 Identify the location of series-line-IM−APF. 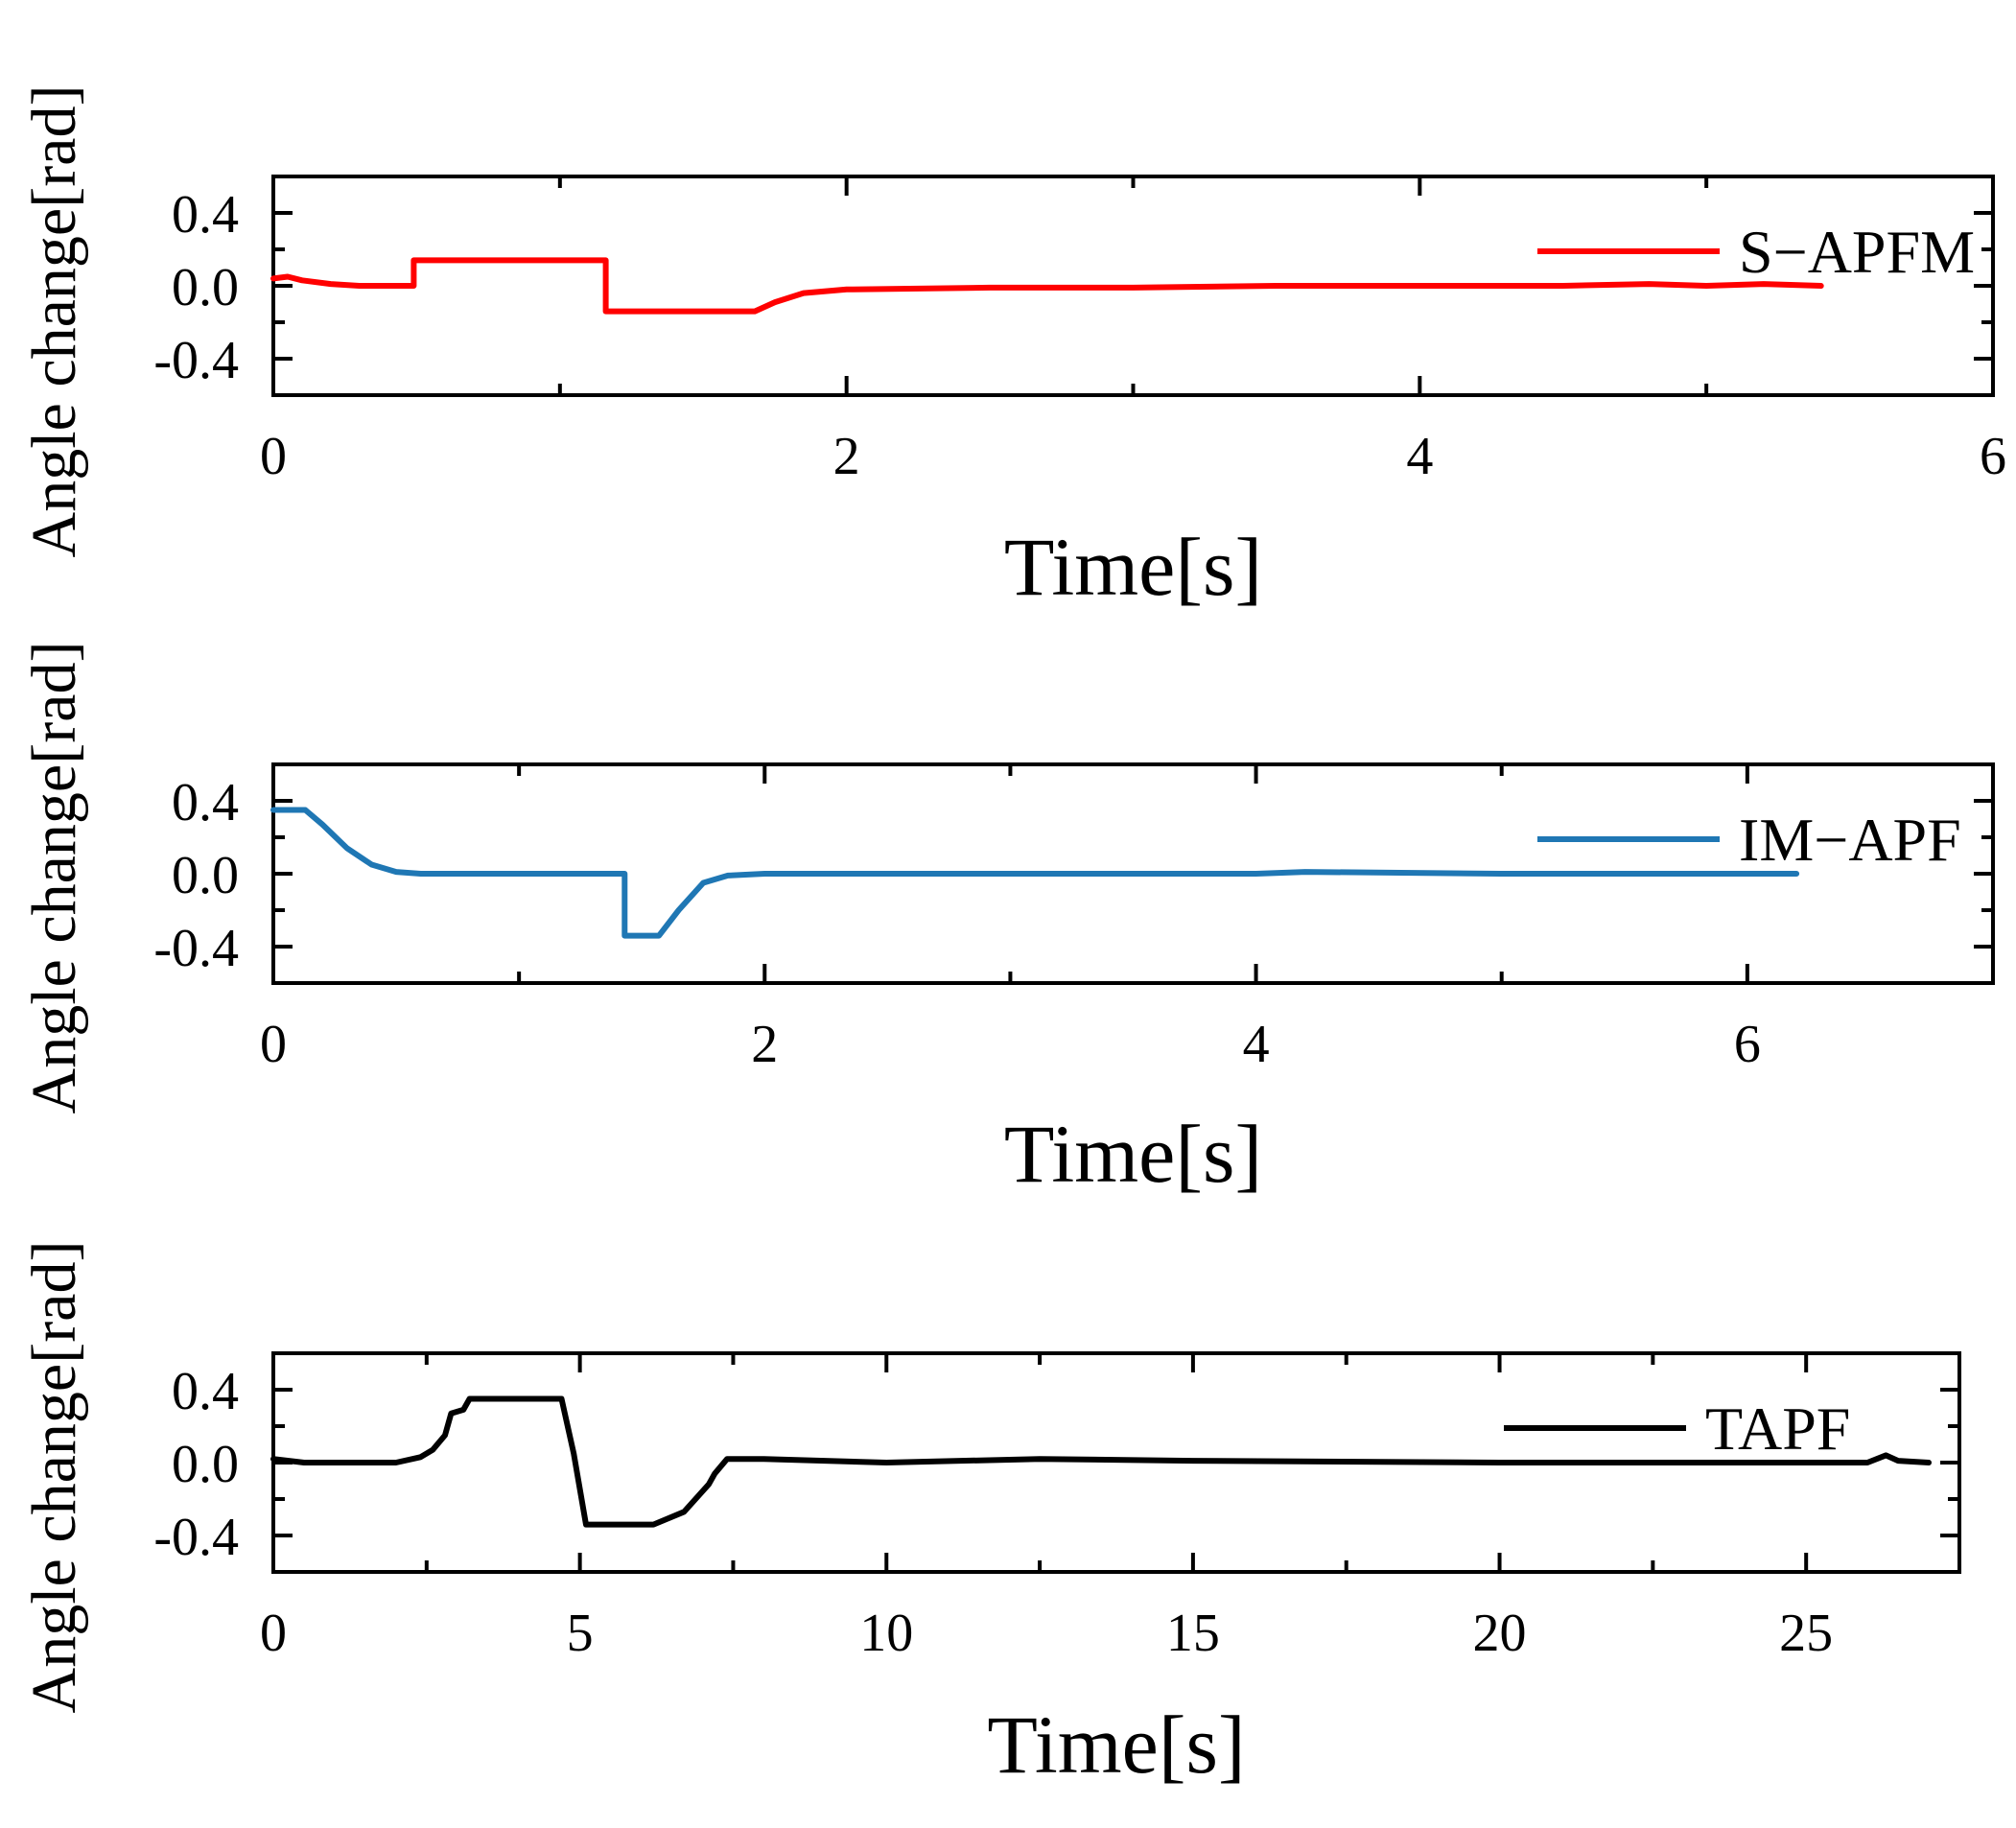
(1035, 873).